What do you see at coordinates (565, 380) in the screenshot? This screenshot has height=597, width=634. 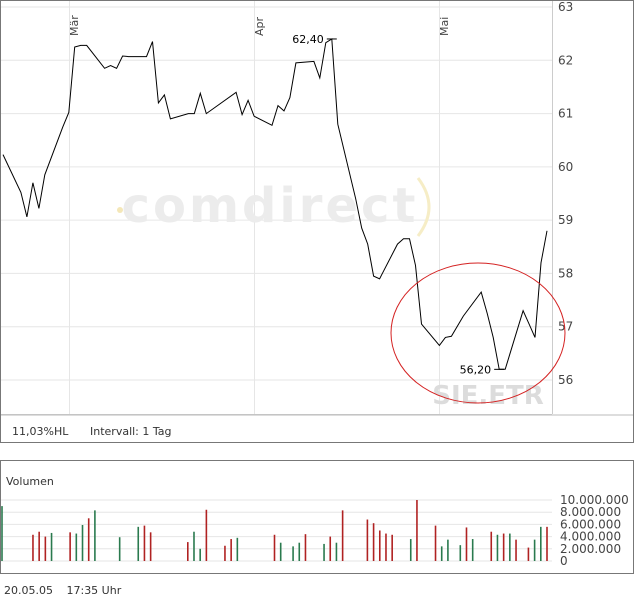 I see `price-y-tick-label: 56` at bounding box center [565, 380].